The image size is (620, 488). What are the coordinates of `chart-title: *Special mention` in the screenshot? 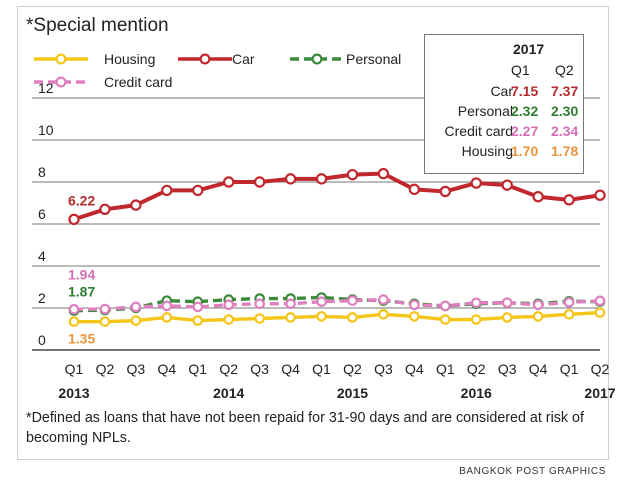 It's located at (97, 25).